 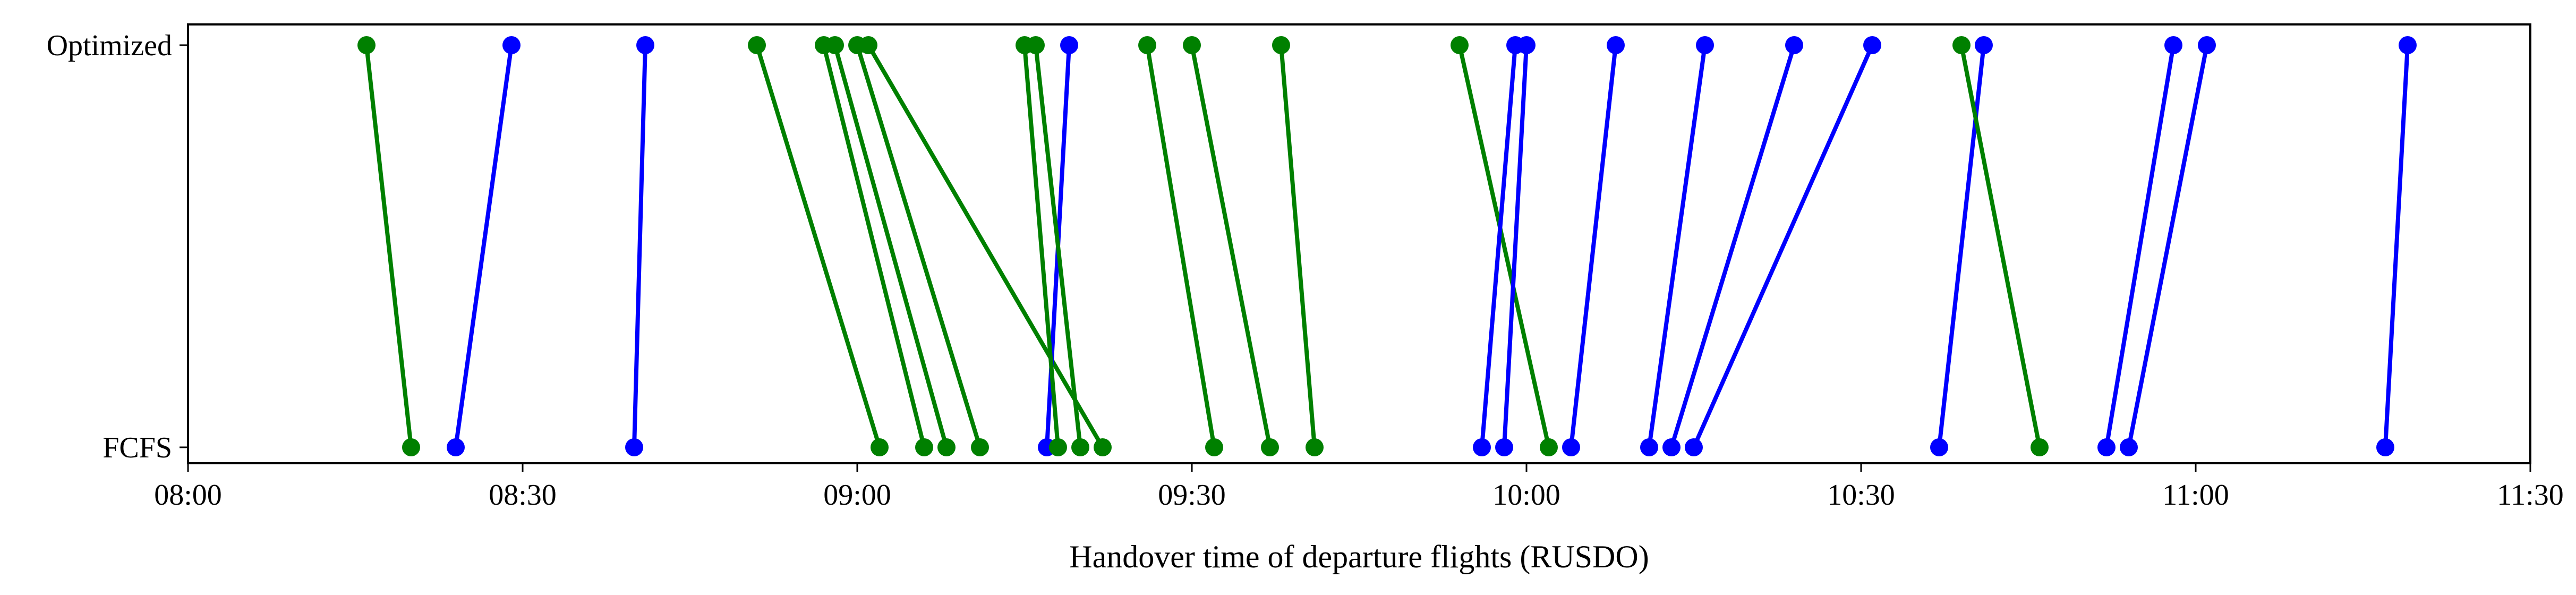 I want to click on x-tick-label: 09:00, so click(x=857, y=495).